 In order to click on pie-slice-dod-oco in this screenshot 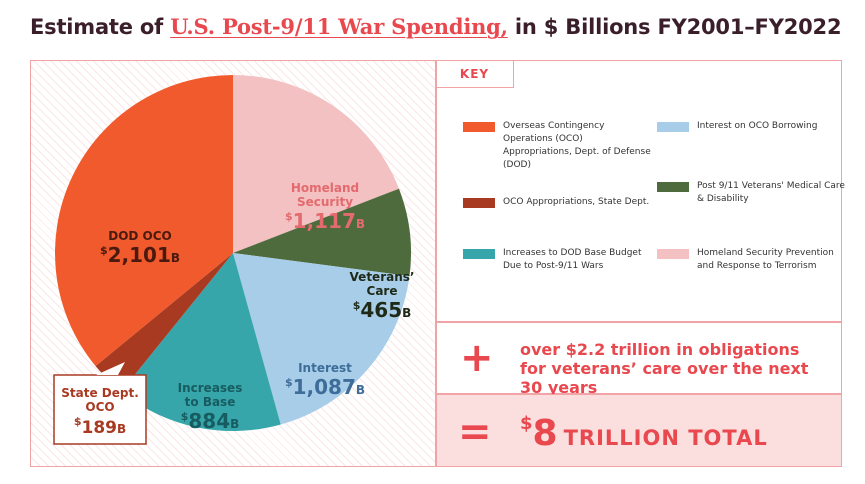, I will do `click(143, 221)`.